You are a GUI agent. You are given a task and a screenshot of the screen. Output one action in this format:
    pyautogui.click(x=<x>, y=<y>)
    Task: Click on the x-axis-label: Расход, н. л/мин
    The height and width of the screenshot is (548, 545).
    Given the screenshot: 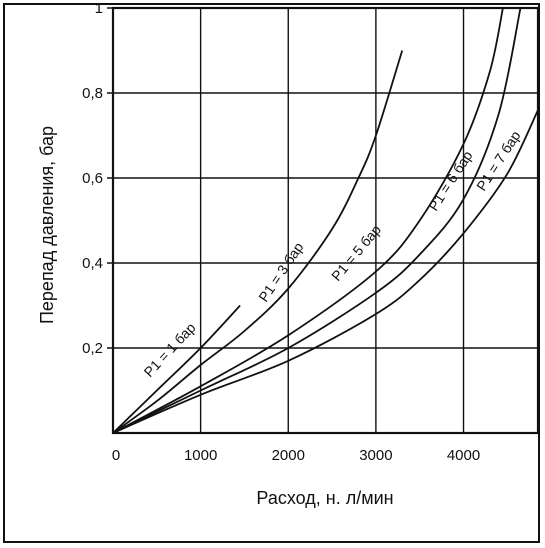 What is the action you would take?
    pyautogui.click(x=324, y=498)
    